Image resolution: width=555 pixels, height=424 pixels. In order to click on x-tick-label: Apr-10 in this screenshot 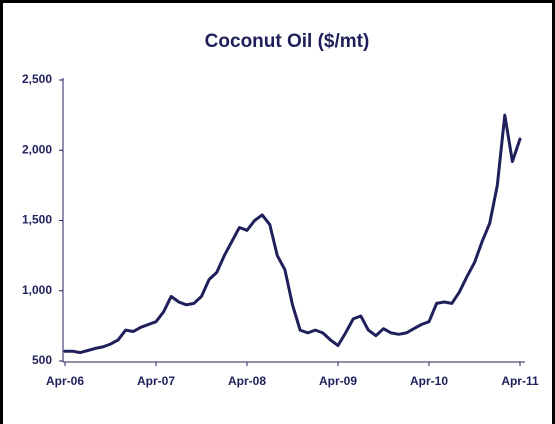, I will do `click(429, 381)`.